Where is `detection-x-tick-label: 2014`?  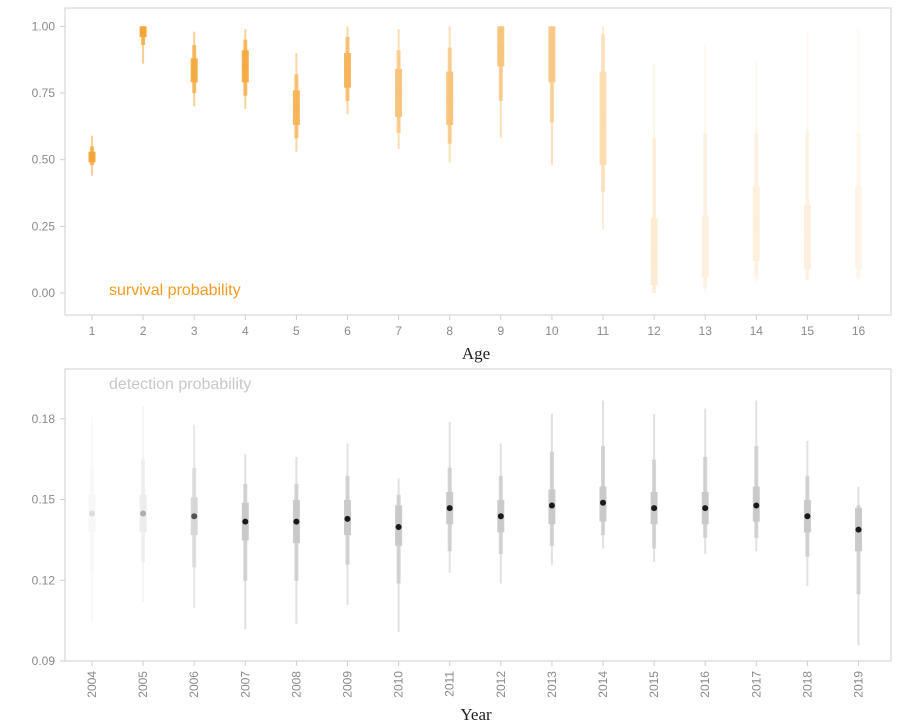 detection-x-tick-label: 2014 is located at coordinates (603, 684).